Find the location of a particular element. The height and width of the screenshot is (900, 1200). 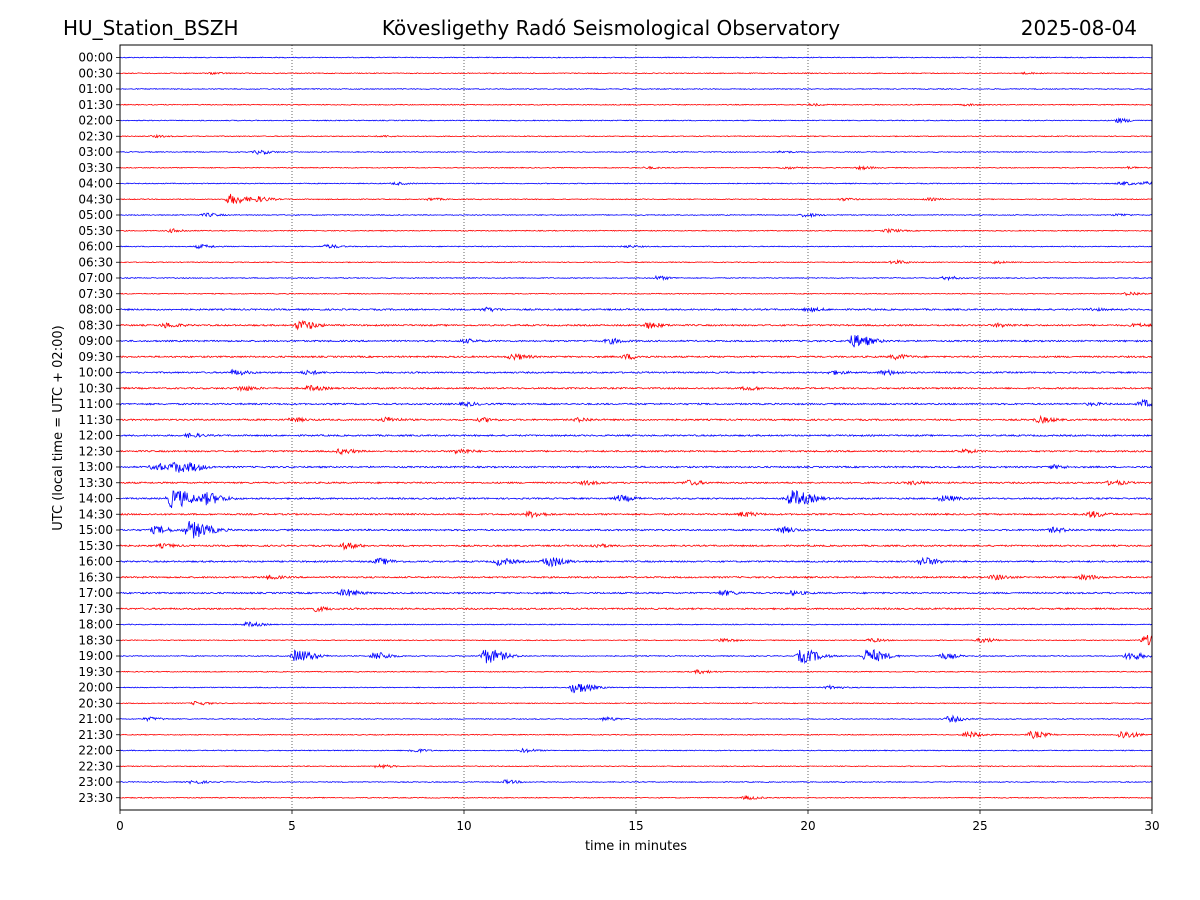

trace-2000 is located at coordinates (636, 688).